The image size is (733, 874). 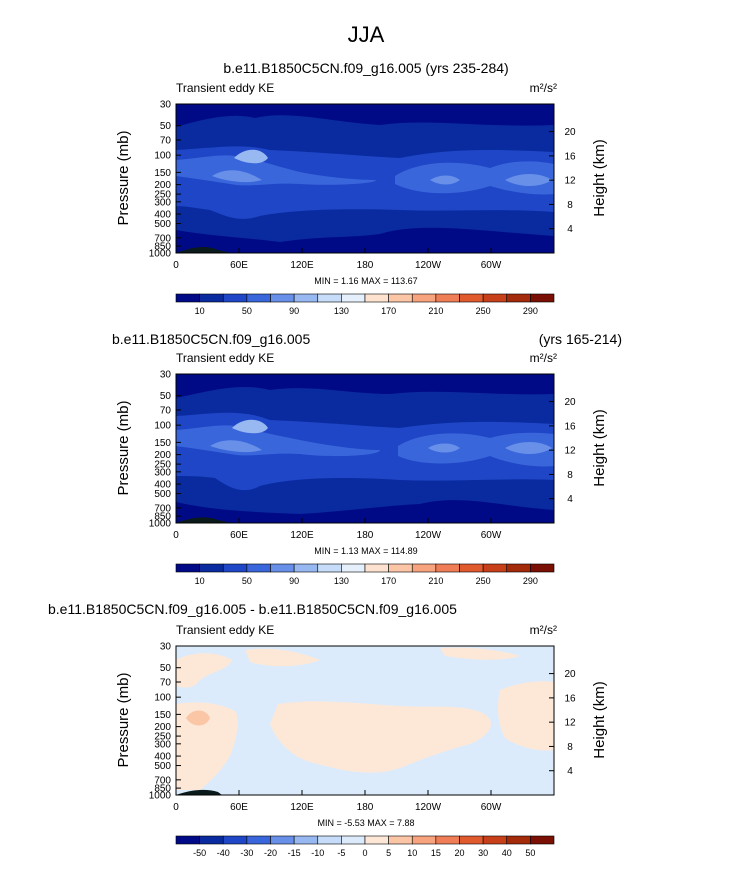 What do you see at coordinates (162, 508) in the screenshot?
I see `y-tick-label: 700` at bounding box center [162, 508].